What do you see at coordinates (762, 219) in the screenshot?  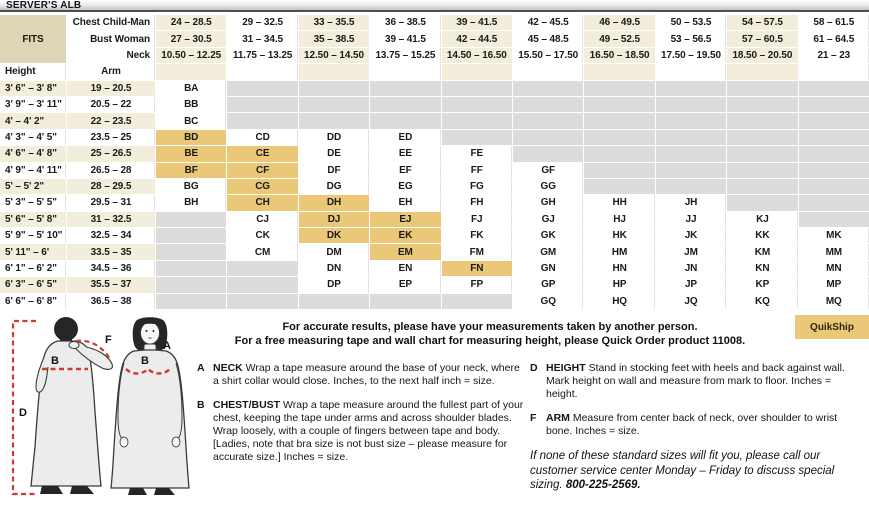 I see `size-code-cell: KJ` at bounding box center [762, 219].